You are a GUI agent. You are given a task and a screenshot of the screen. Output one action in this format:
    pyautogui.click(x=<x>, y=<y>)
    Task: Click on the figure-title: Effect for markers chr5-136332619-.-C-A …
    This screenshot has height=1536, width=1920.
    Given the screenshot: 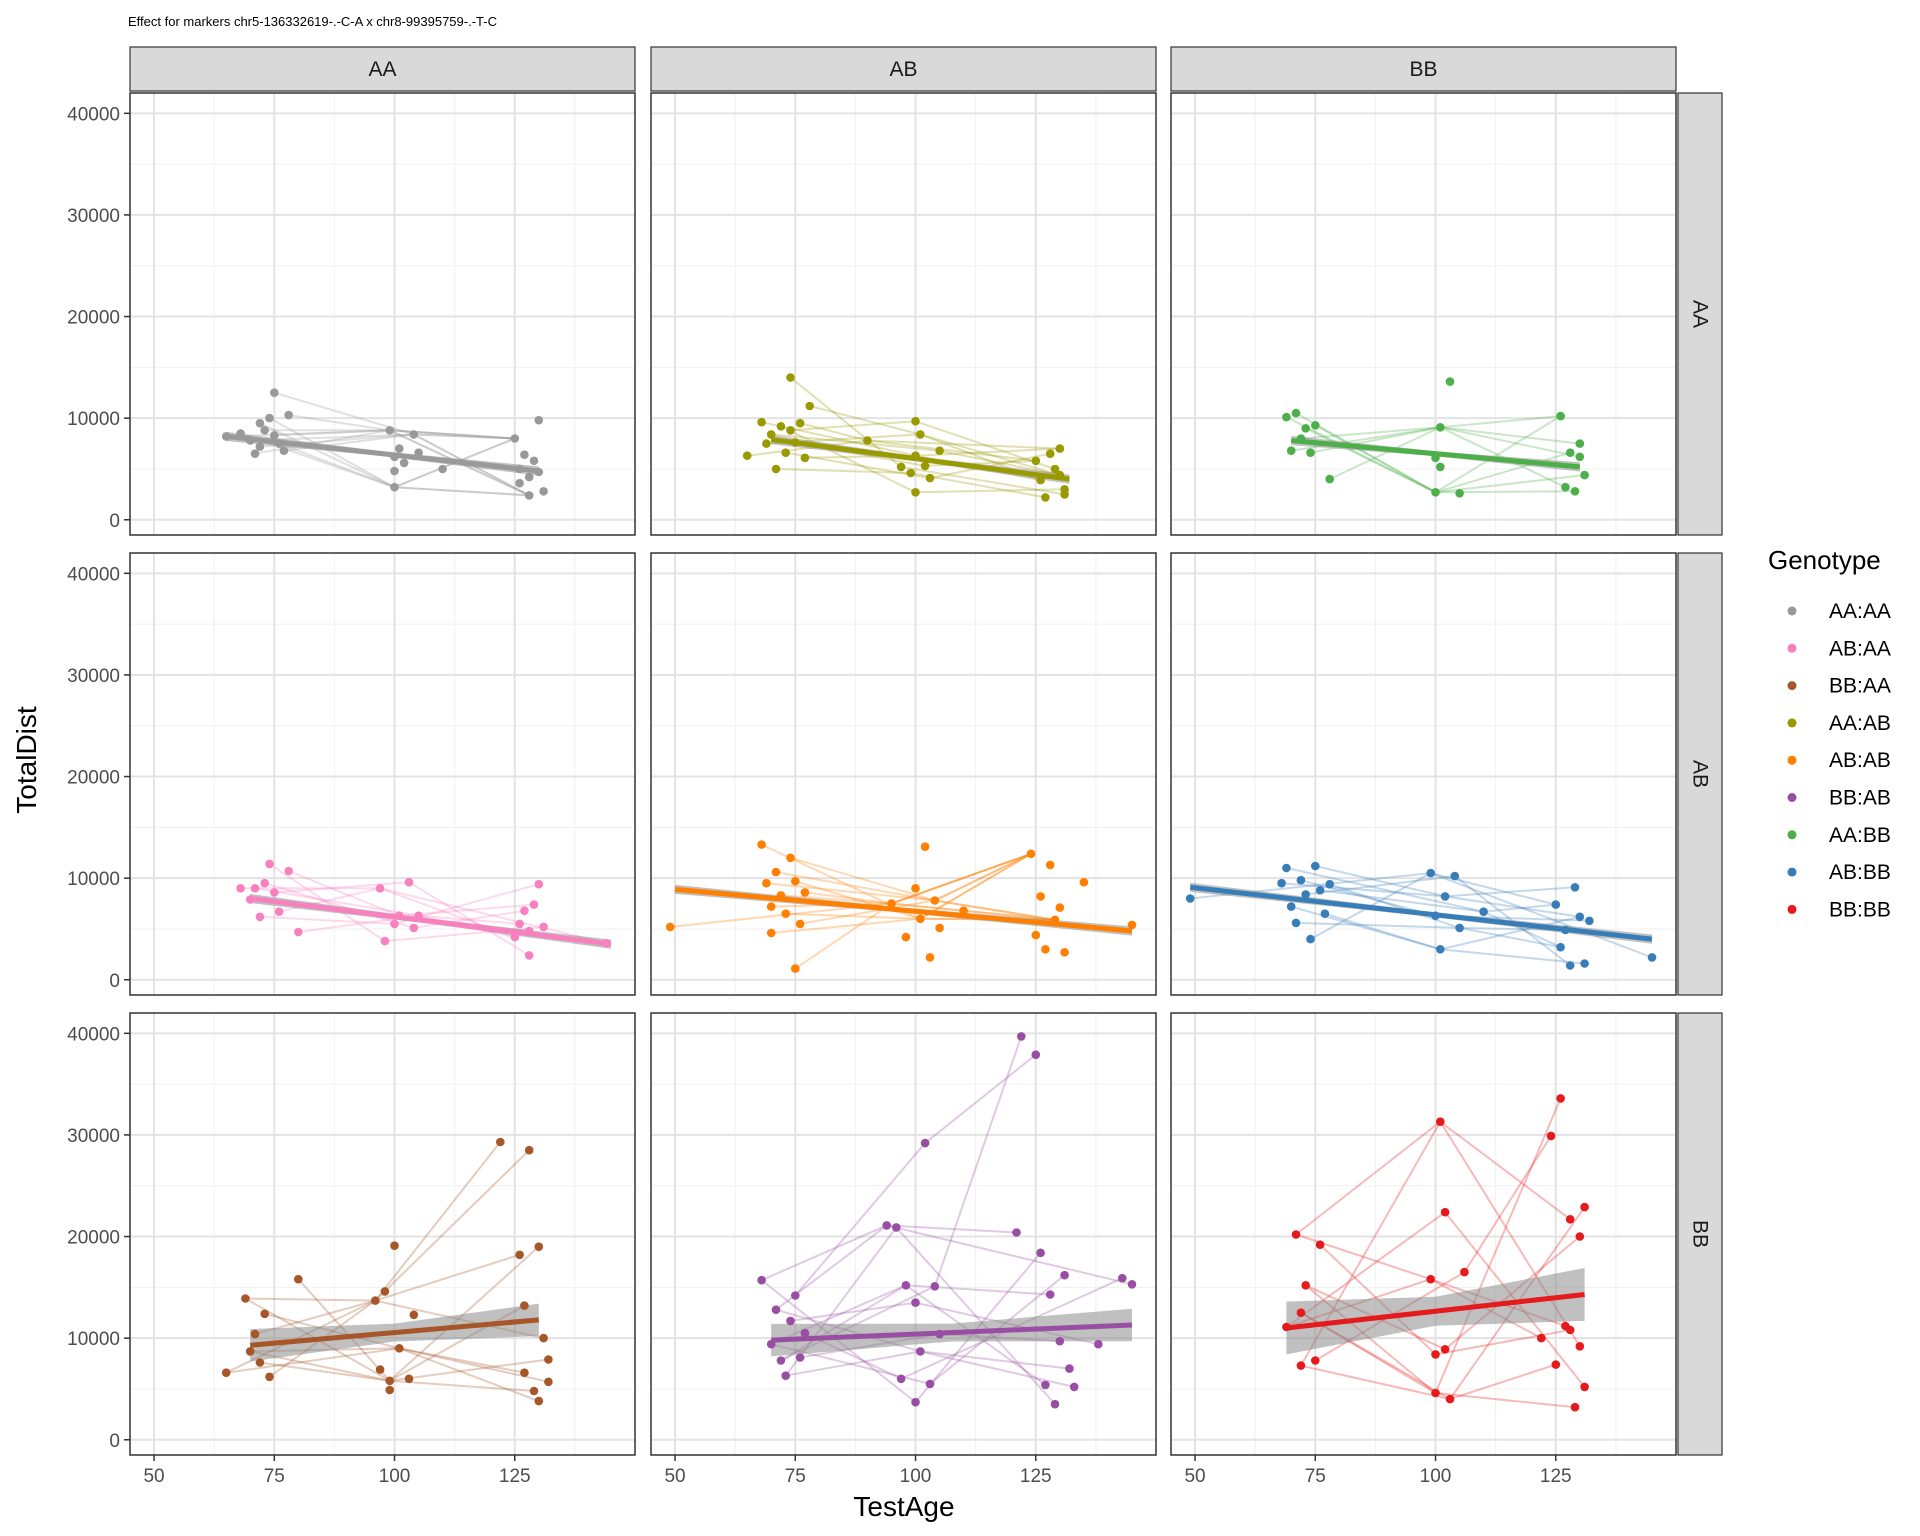 What is the action you would take?
    pyautogui.click(x=312, y=21)
    